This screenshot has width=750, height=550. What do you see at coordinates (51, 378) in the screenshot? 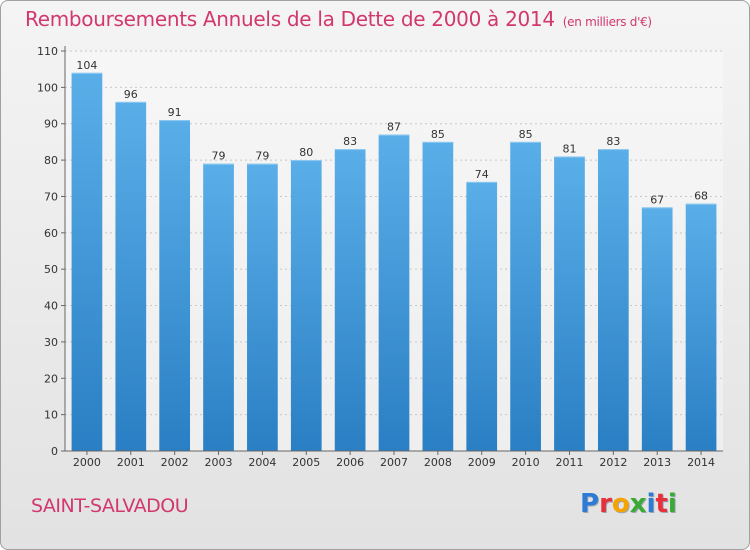
I see `y-tick-label: 20` at bounding box center [51, 378].